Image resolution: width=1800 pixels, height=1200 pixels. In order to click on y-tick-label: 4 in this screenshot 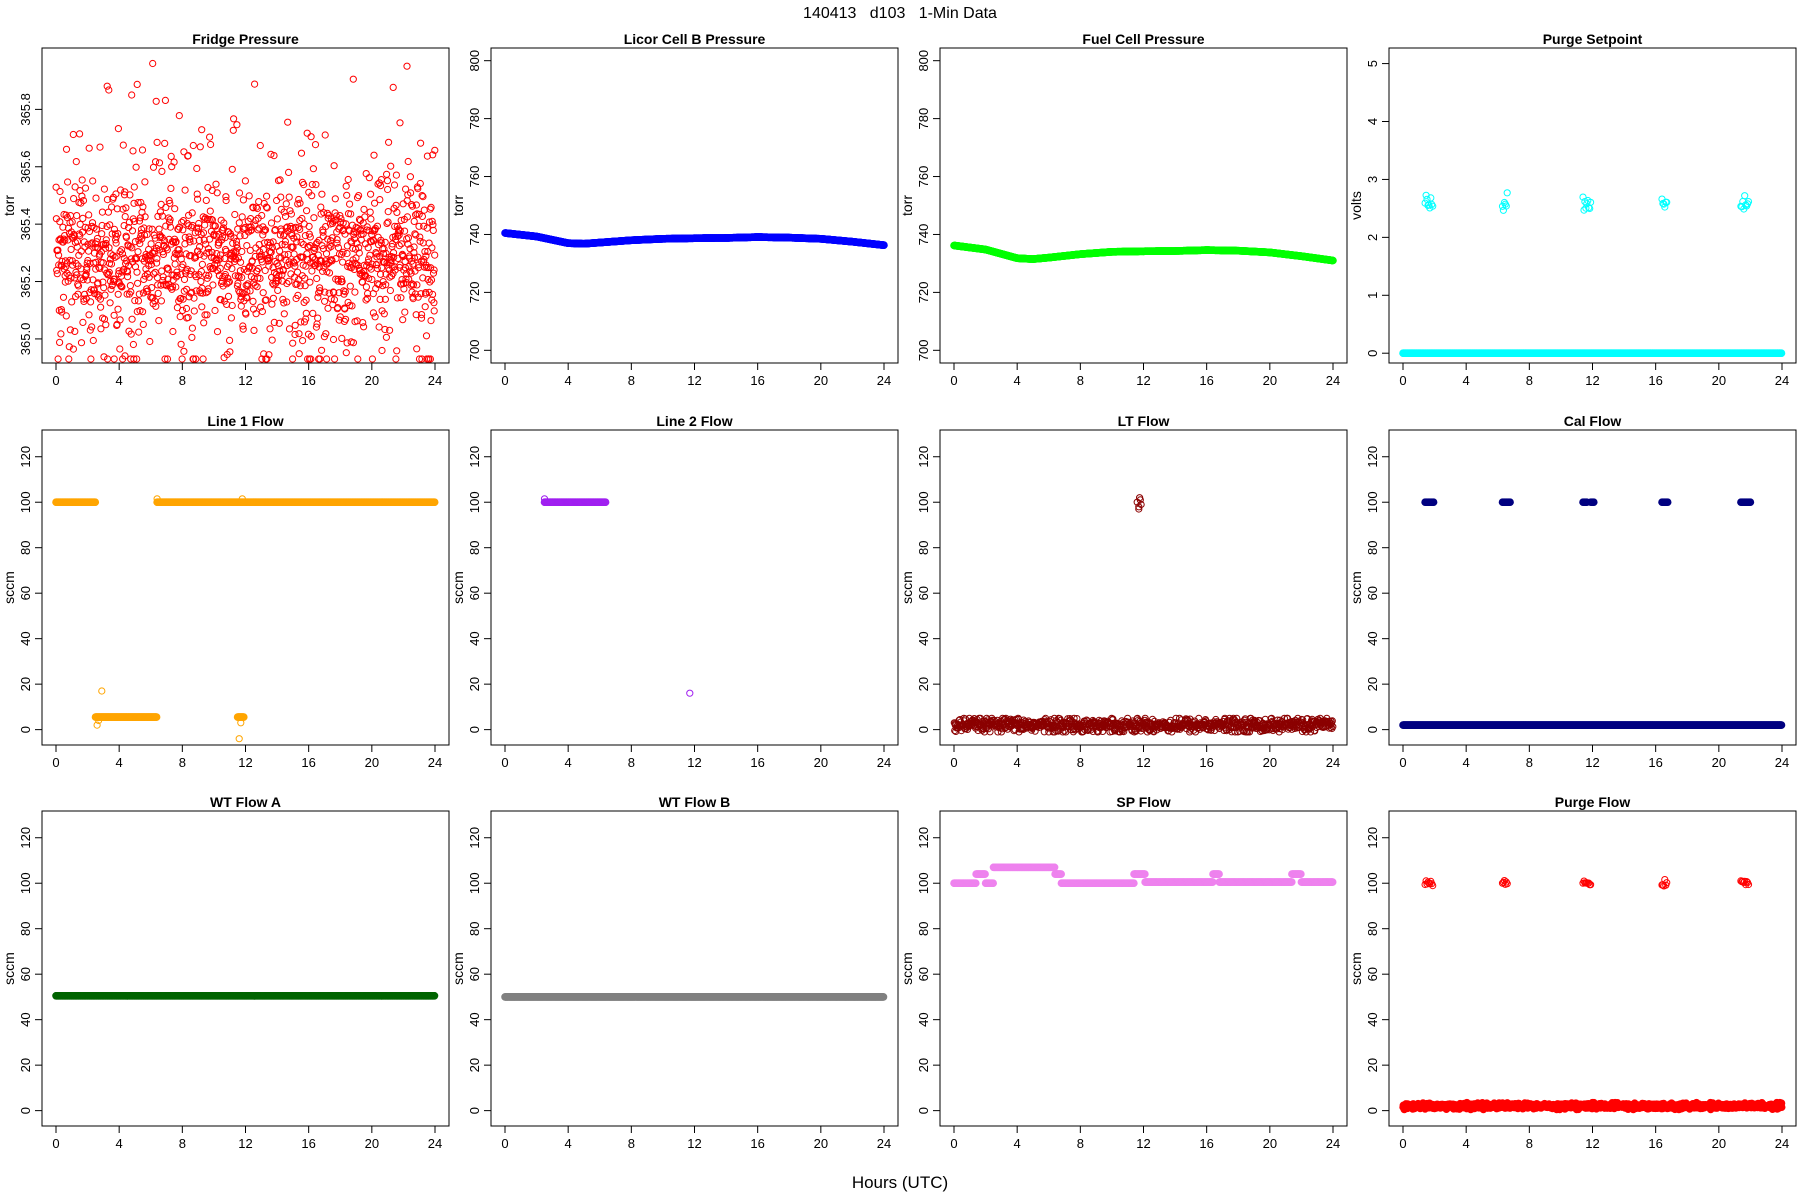, I will do `click(1372, 121)`.